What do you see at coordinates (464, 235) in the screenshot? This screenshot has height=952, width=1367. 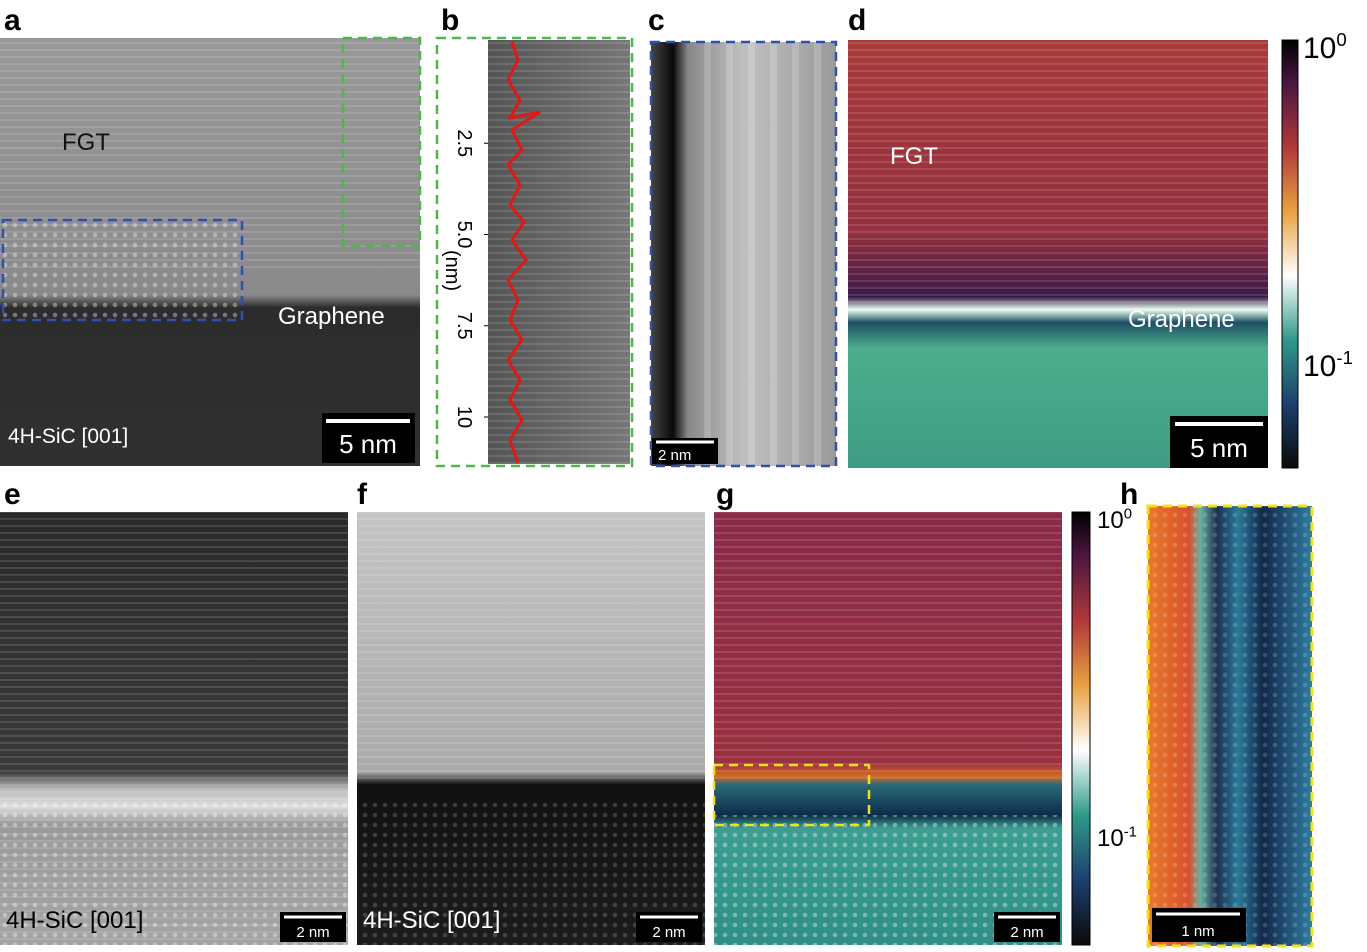 I see `tick-label: 5.0` at bounding box center [464, 235].